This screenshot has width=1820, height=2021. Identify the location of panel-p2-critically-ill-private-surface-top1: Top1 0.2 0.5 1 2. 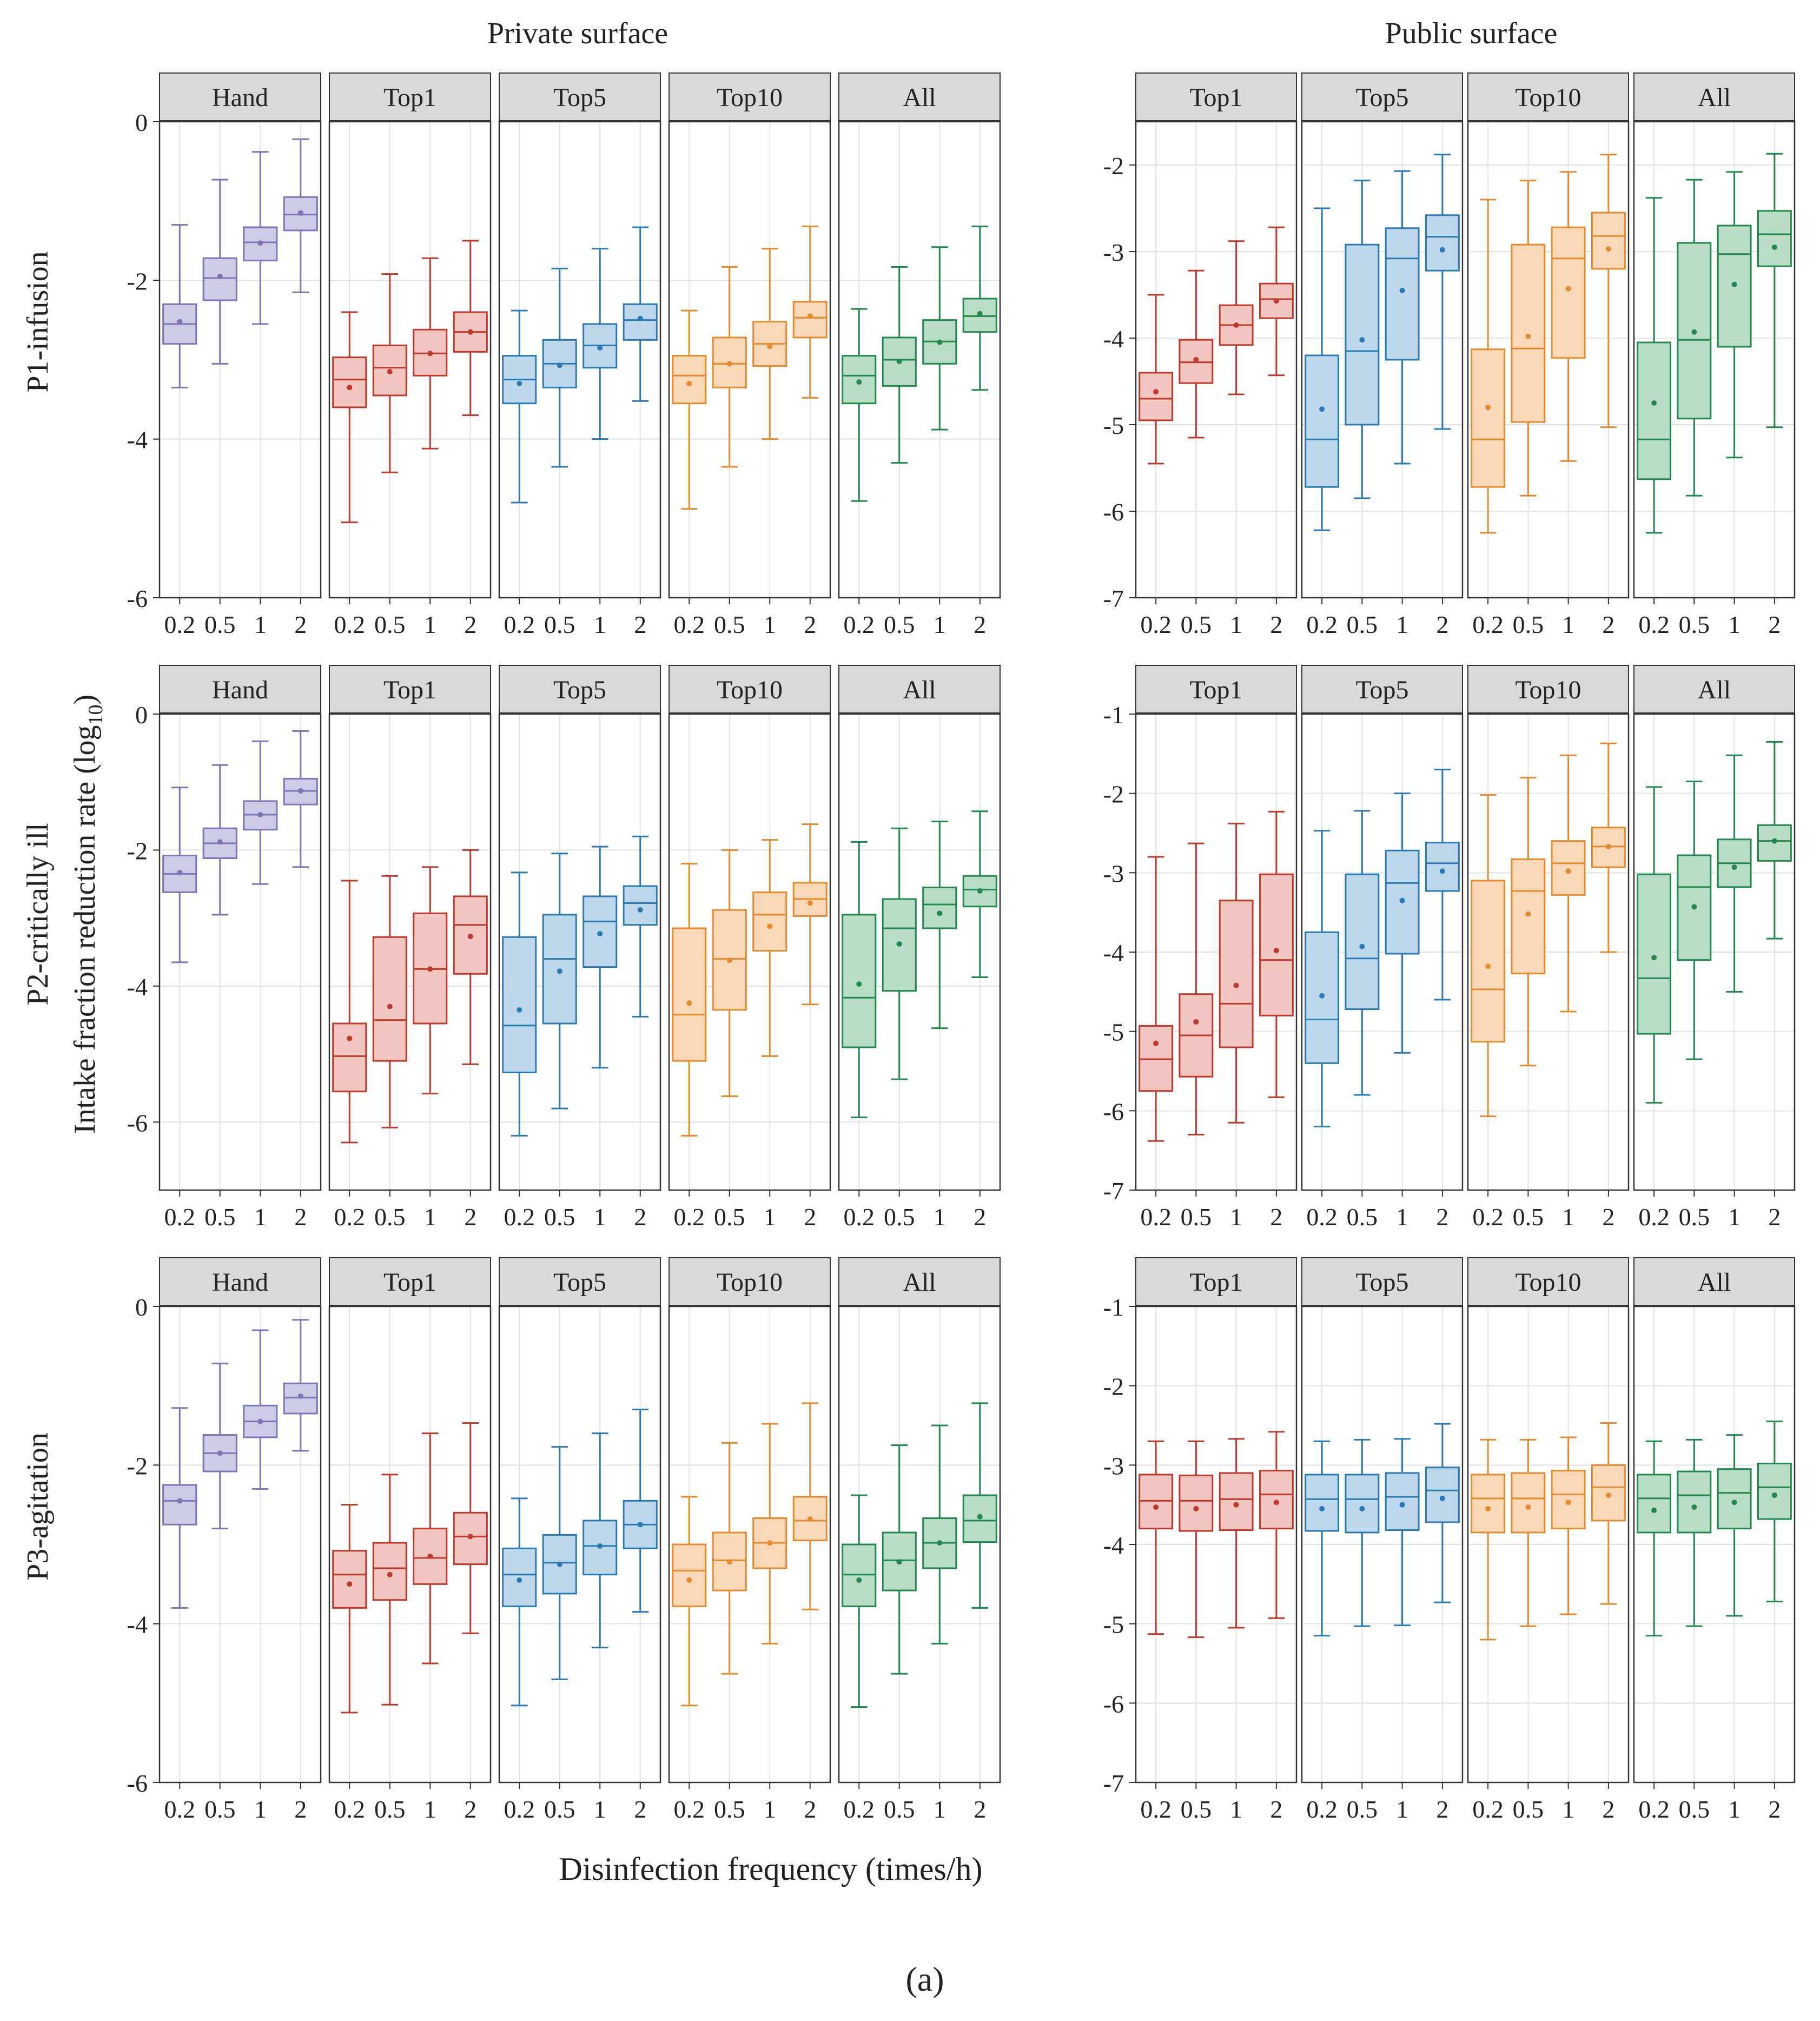
(410, 948).